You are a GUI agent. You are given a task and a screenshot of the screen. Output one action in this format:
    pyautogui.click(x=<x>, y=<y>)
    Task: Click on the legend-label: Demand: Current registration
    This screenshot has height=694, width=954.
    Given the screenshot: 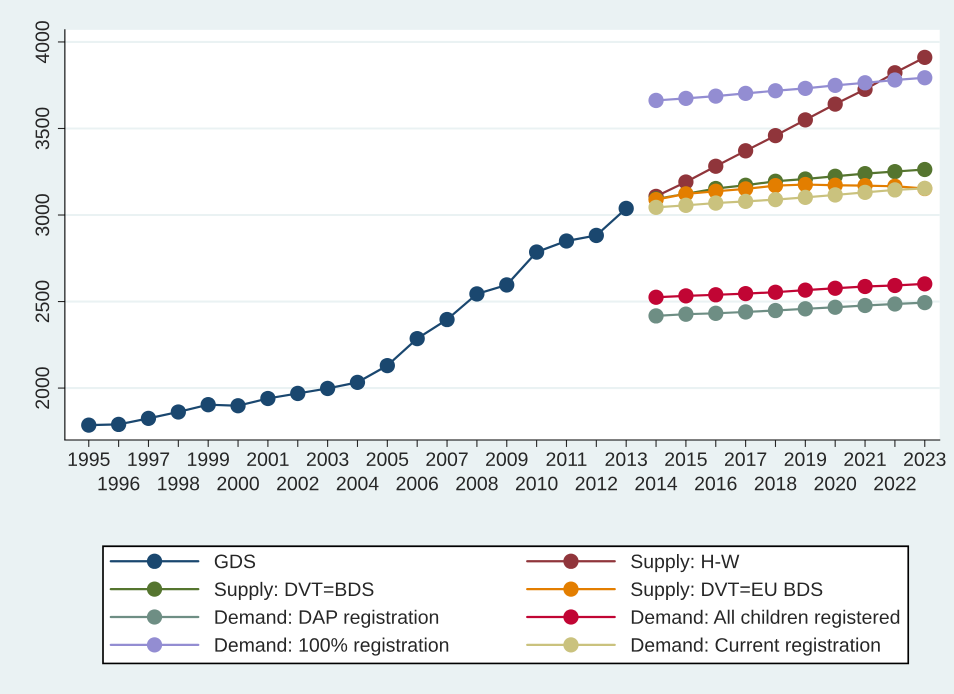 What is the action you would take?
    pyautogui.click(x=756, y=647)
    